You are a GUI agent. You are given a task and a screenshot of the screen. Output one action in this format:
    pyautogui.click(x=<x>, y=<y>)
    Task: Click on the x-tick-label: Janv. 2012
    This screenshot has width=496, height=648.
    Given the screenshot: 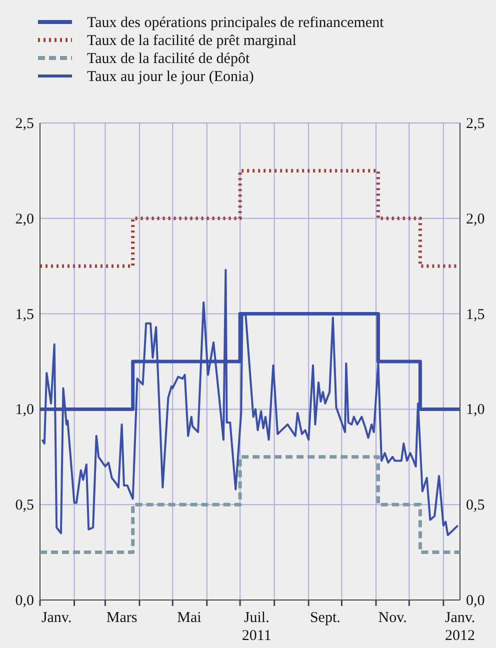 What is the action you would take?
    pyautogui.click(x=460, y=627)
    